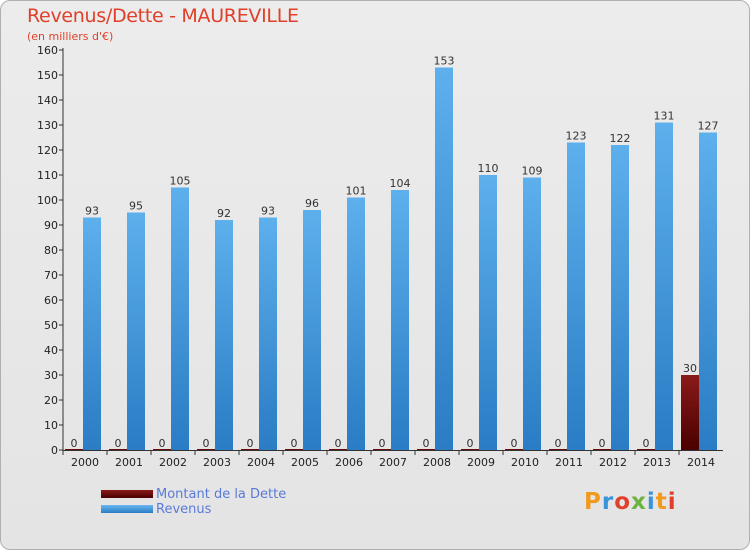  What do you see at coordinates (437, 462) in the screenshot?
I see `x-tick-label: 2008` at bounding box center [437, 462].